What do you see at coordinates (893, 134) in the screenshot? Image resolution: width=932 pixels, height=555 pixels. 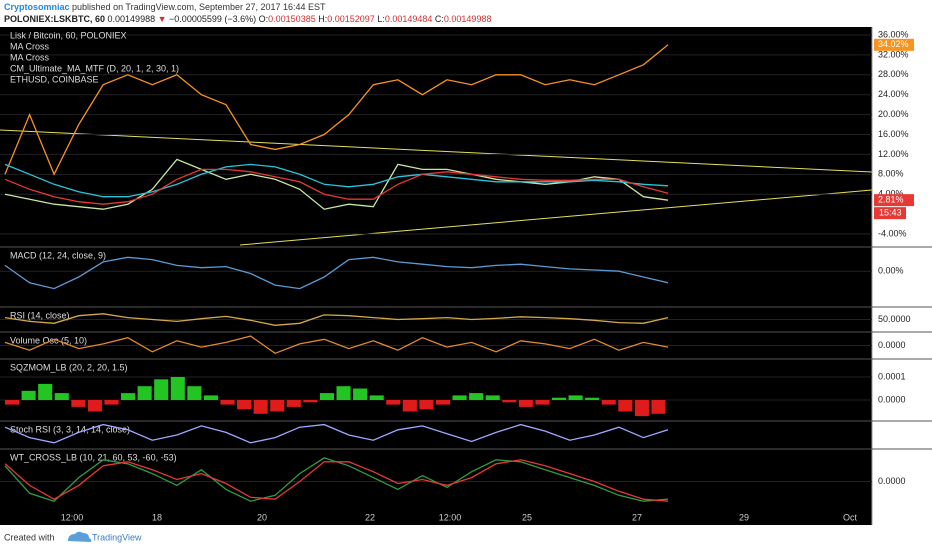 I see `y-tick-label: 16.00%` at bounding box center [893, 134].